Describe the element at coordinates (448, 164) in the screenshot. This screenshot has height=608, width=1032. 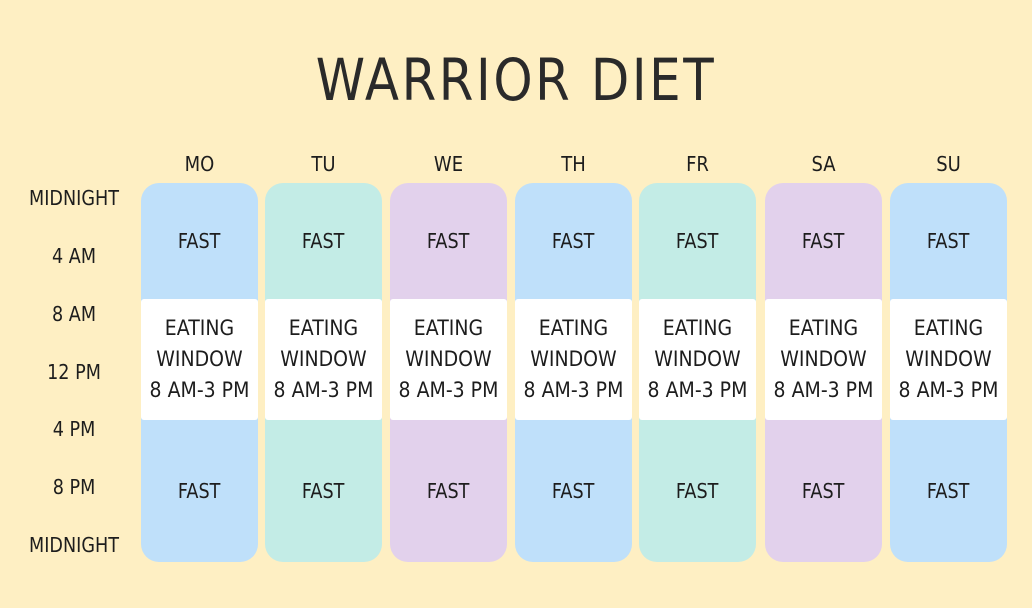
I see `day-header-we: WE` at that location.